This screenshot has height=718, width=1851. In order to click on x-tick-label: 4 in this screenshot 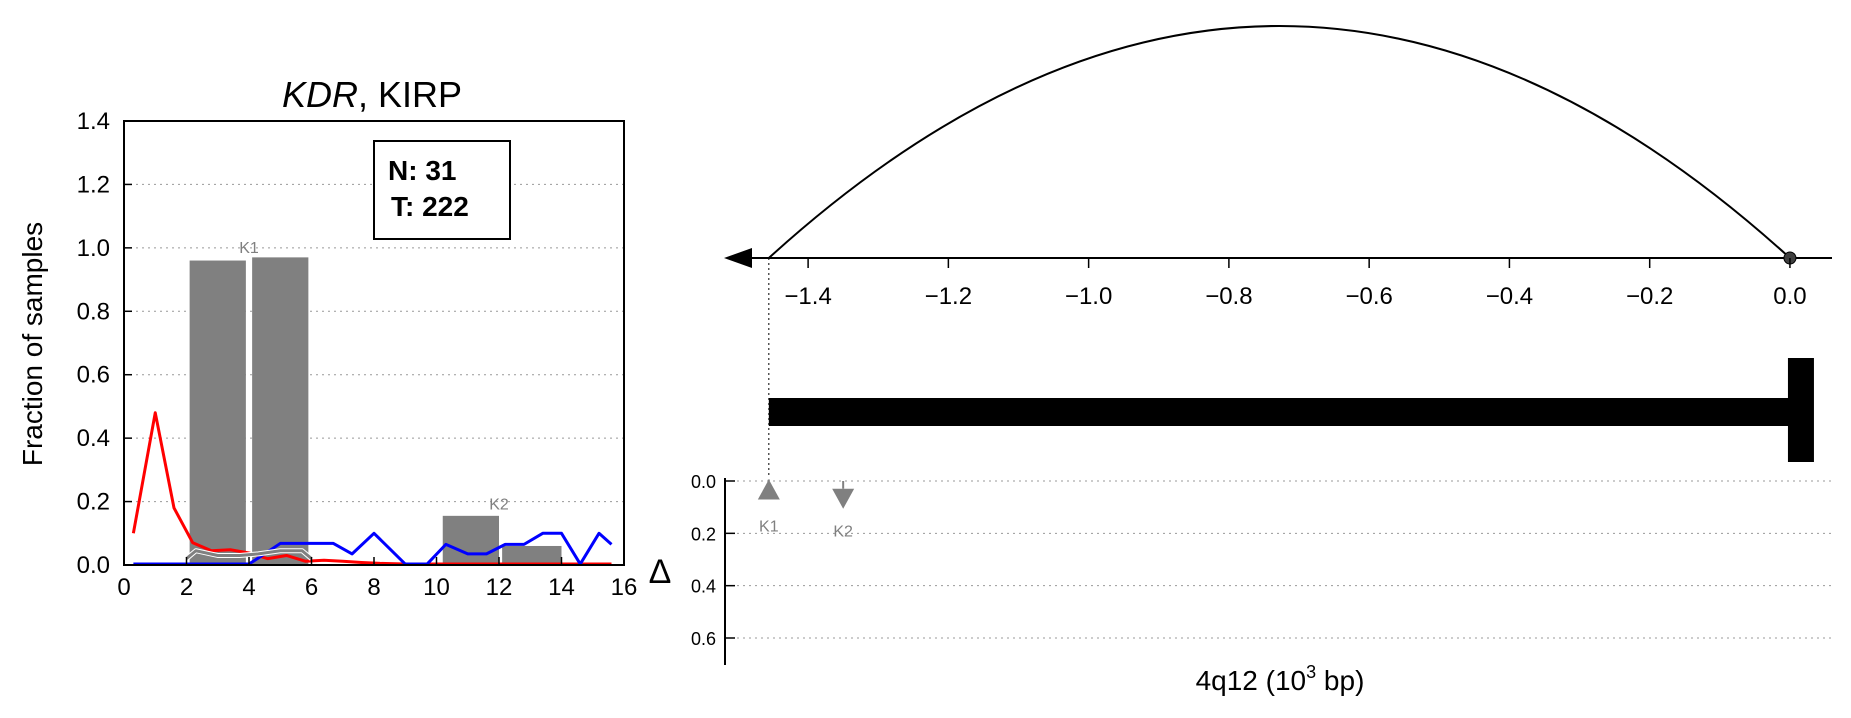, I will do `click(248, 587)`.